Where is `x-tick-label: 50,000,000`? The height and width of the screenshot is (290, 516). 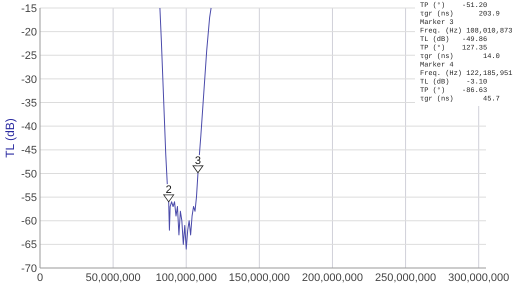
x-tick-label: 50,000,000 is located at coordinates (113, 278).